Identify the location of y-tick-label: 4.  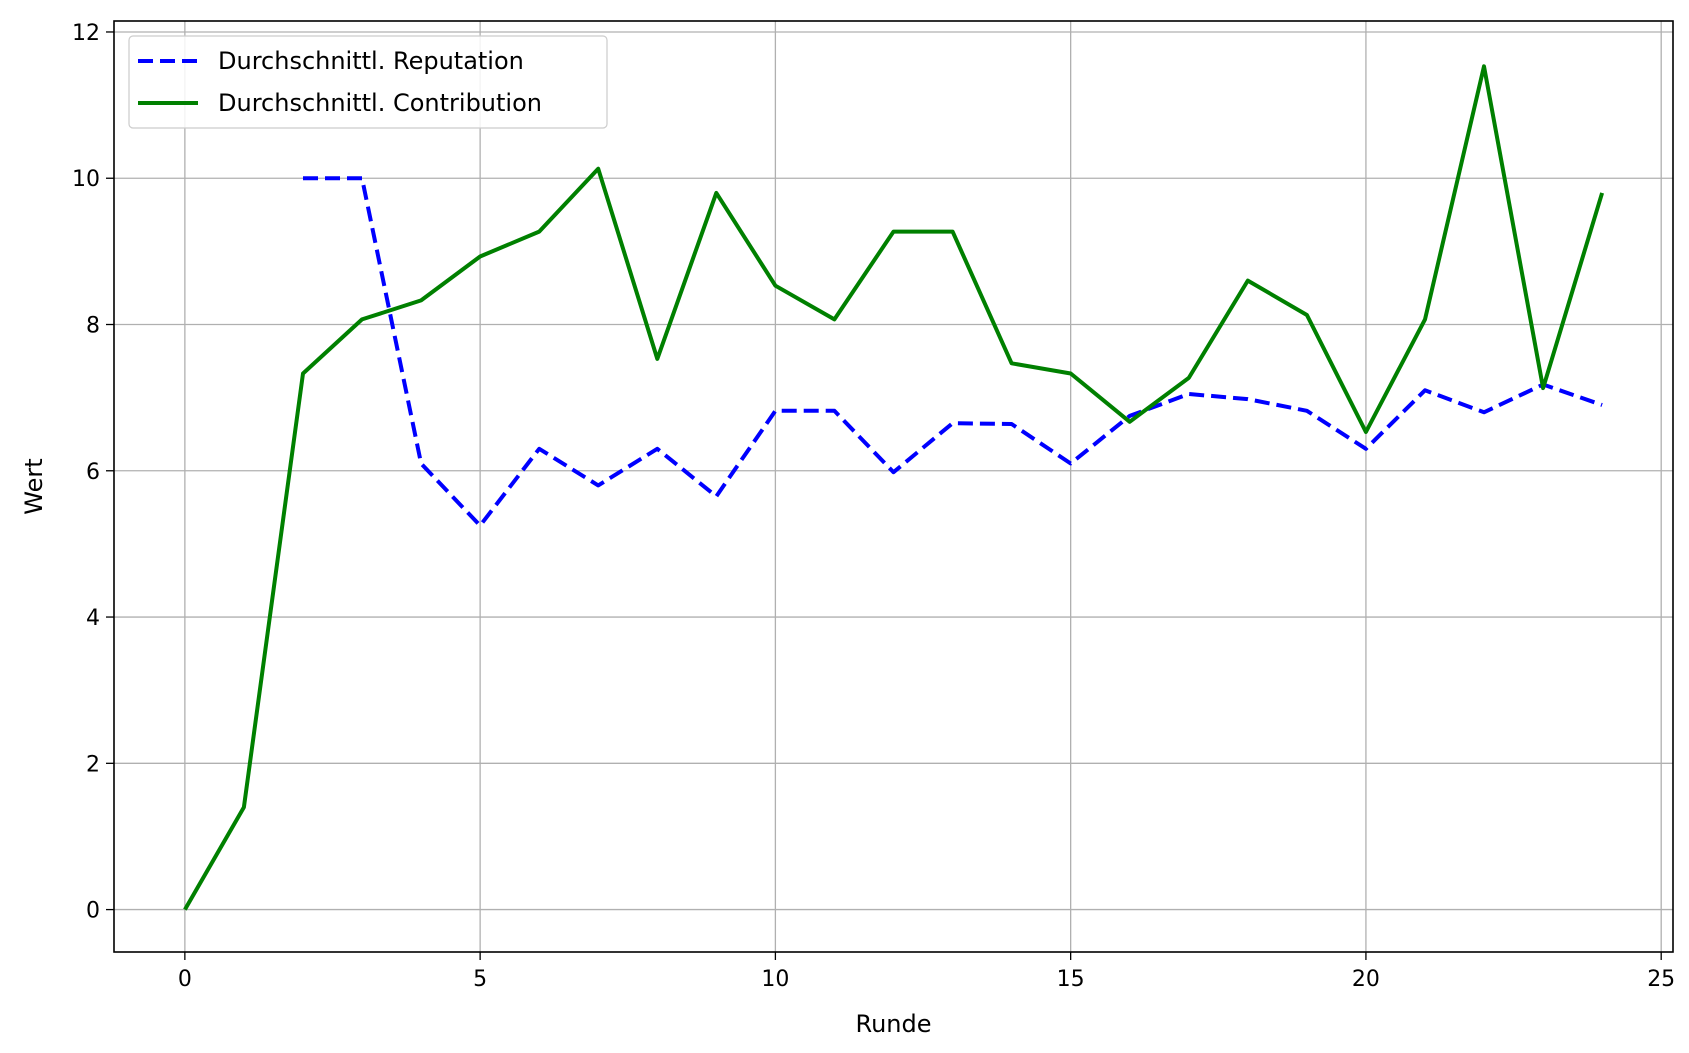
(93, 618).